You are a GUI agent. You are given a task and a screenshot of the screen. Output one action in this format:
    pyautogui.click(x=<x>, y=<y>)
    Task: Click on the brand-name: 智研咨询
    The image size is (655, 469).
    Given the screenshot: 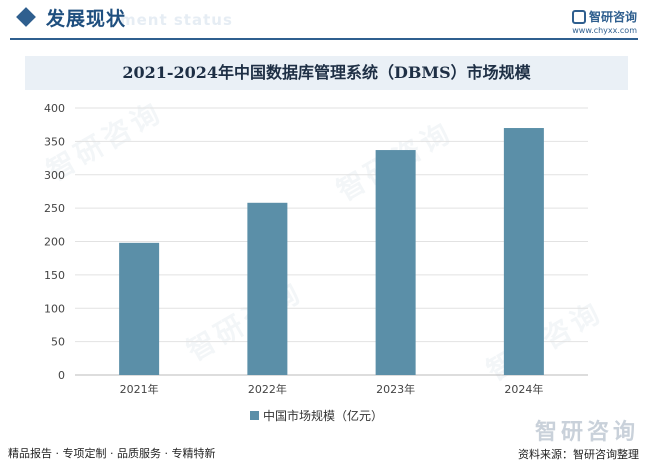 What is the action you would take?
    pyautogui.click(x=612, y=17)
    